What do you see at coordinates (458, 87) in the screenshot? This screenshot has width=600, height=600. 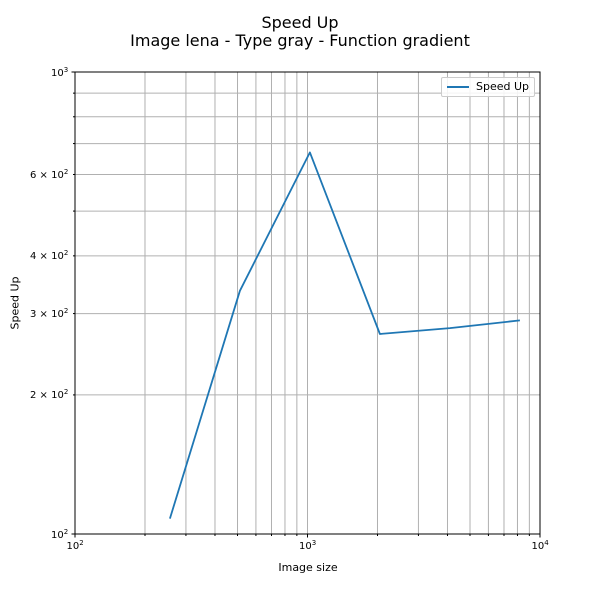 I see `legend-swatch` at bounding box center [458, 87].